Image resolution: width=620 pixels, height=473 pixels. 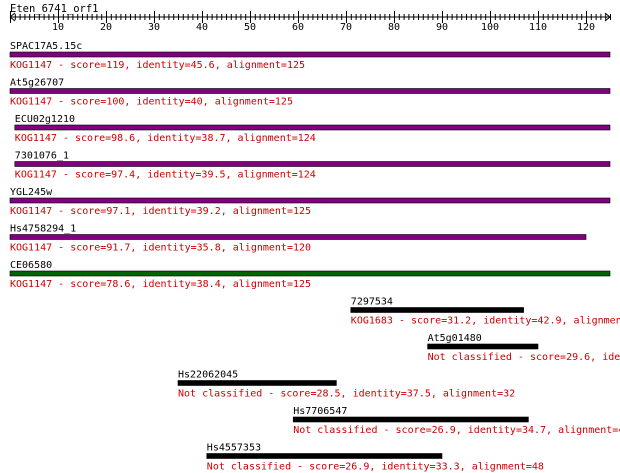 I want to click on position-ruler: 10 20 30 40 50 60 70 80 90 100 110 120, so click(x=310, y=22).